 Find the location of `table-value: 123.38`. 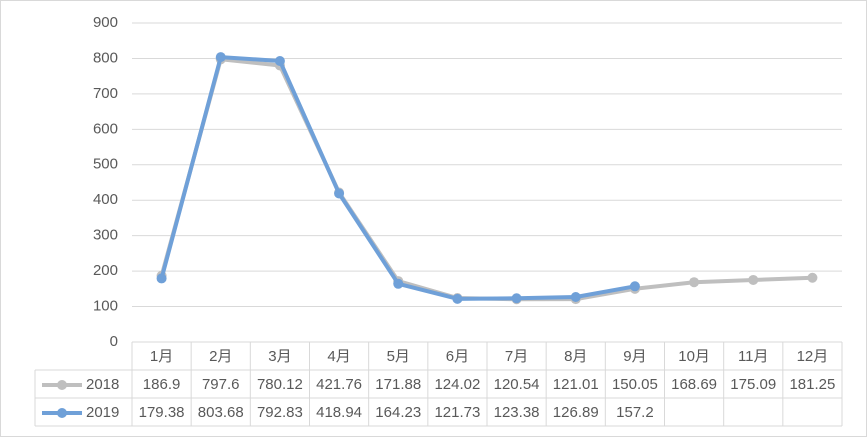

table-value: 123.38 is located at coordinates (517, 412).